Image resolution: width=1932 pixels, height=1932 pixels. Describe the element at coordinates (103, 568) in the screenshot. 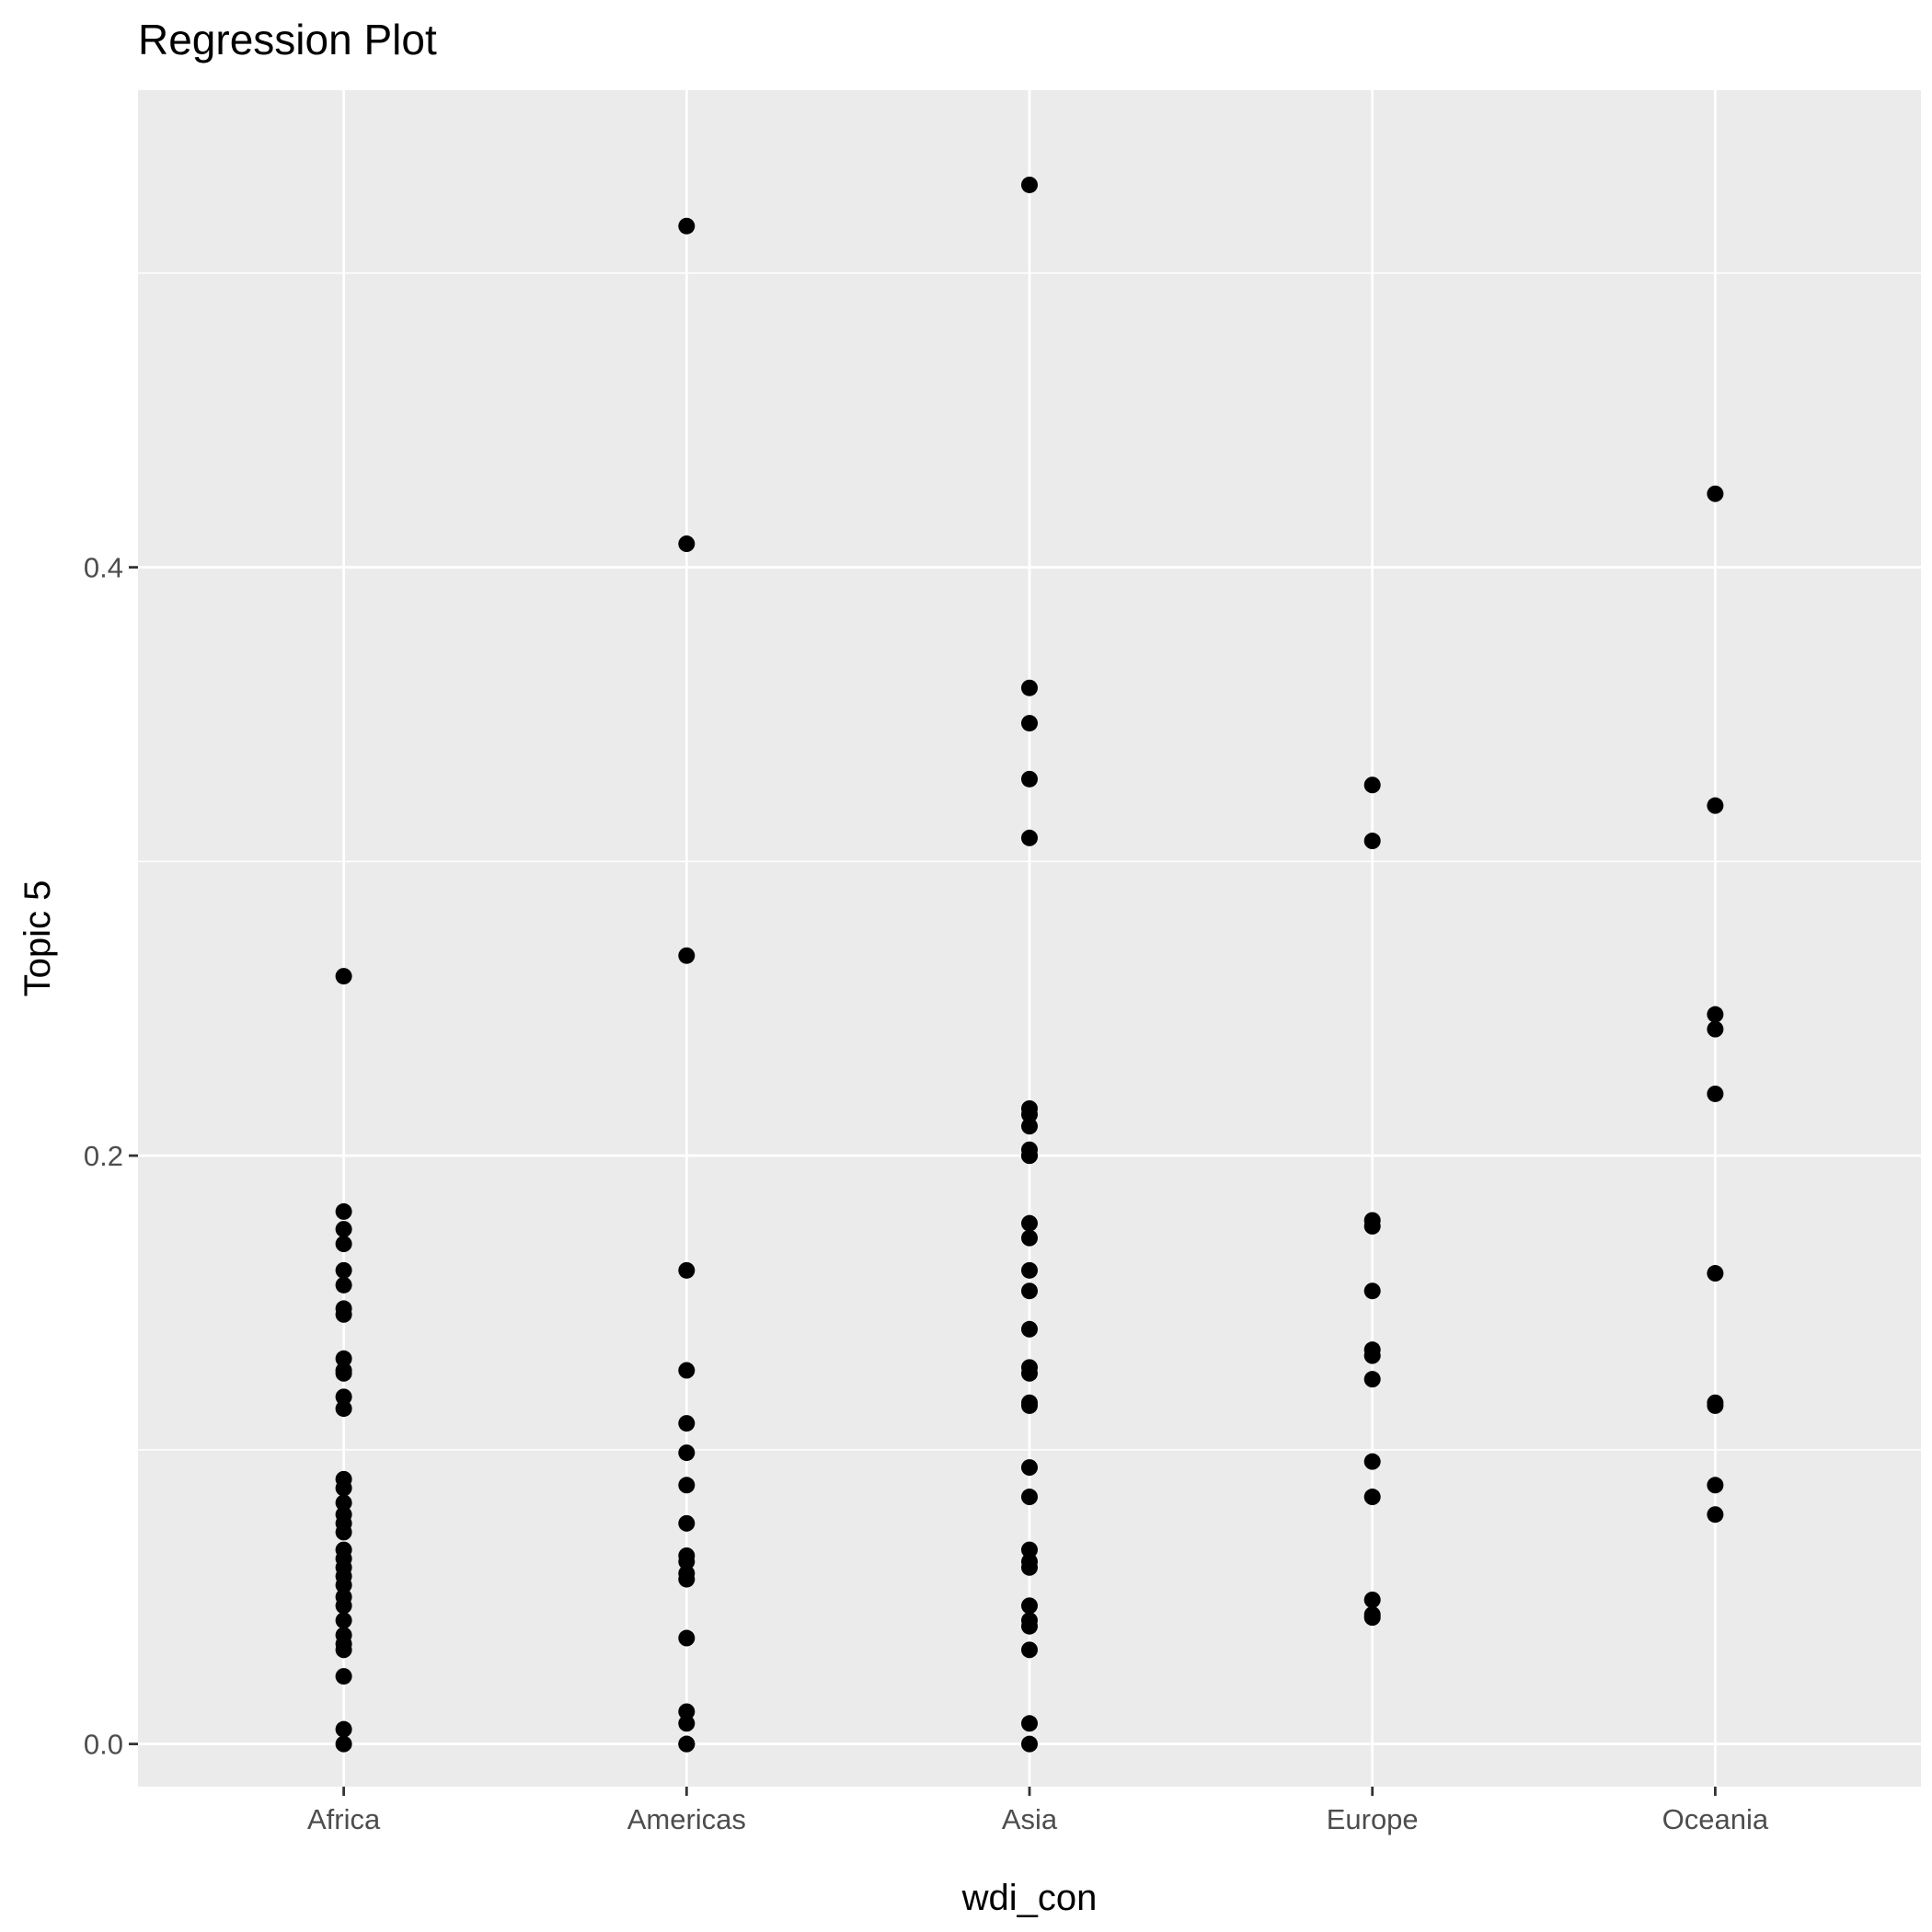

I see `y-tick-label: 0.4` at that location.